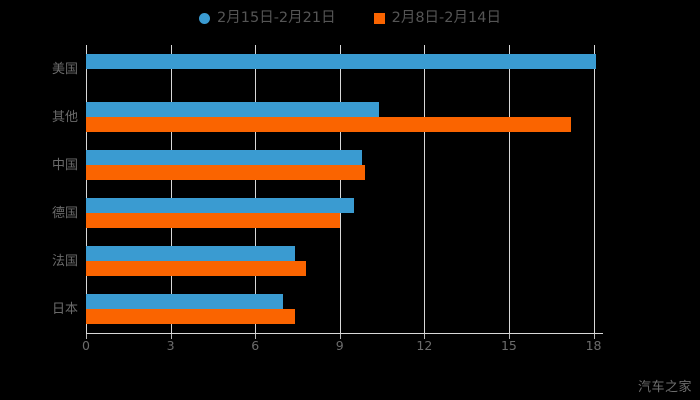 This screenshot has height=400, width=700. I want to click on y-axis-tick-labels: 美国其他中国德国法国日本, so click(39, 189).